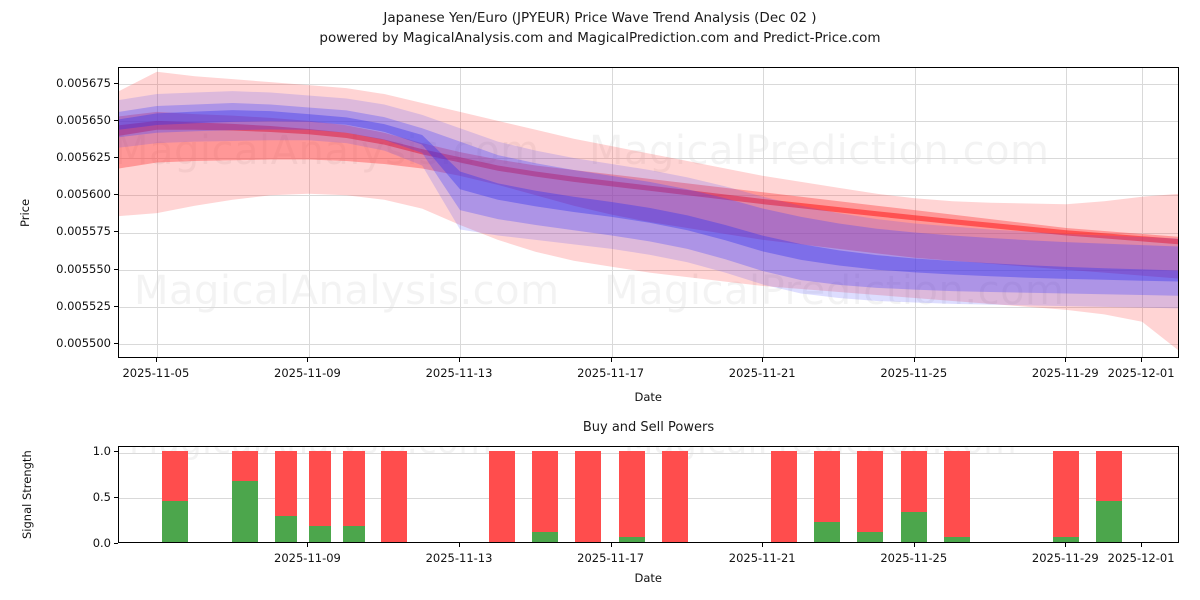 The width and height of the screenshot is (1200, 600). Describe the element at coordinates (101, 451) in the screenshot. I see `y-tick-label: 1.0` at that location.